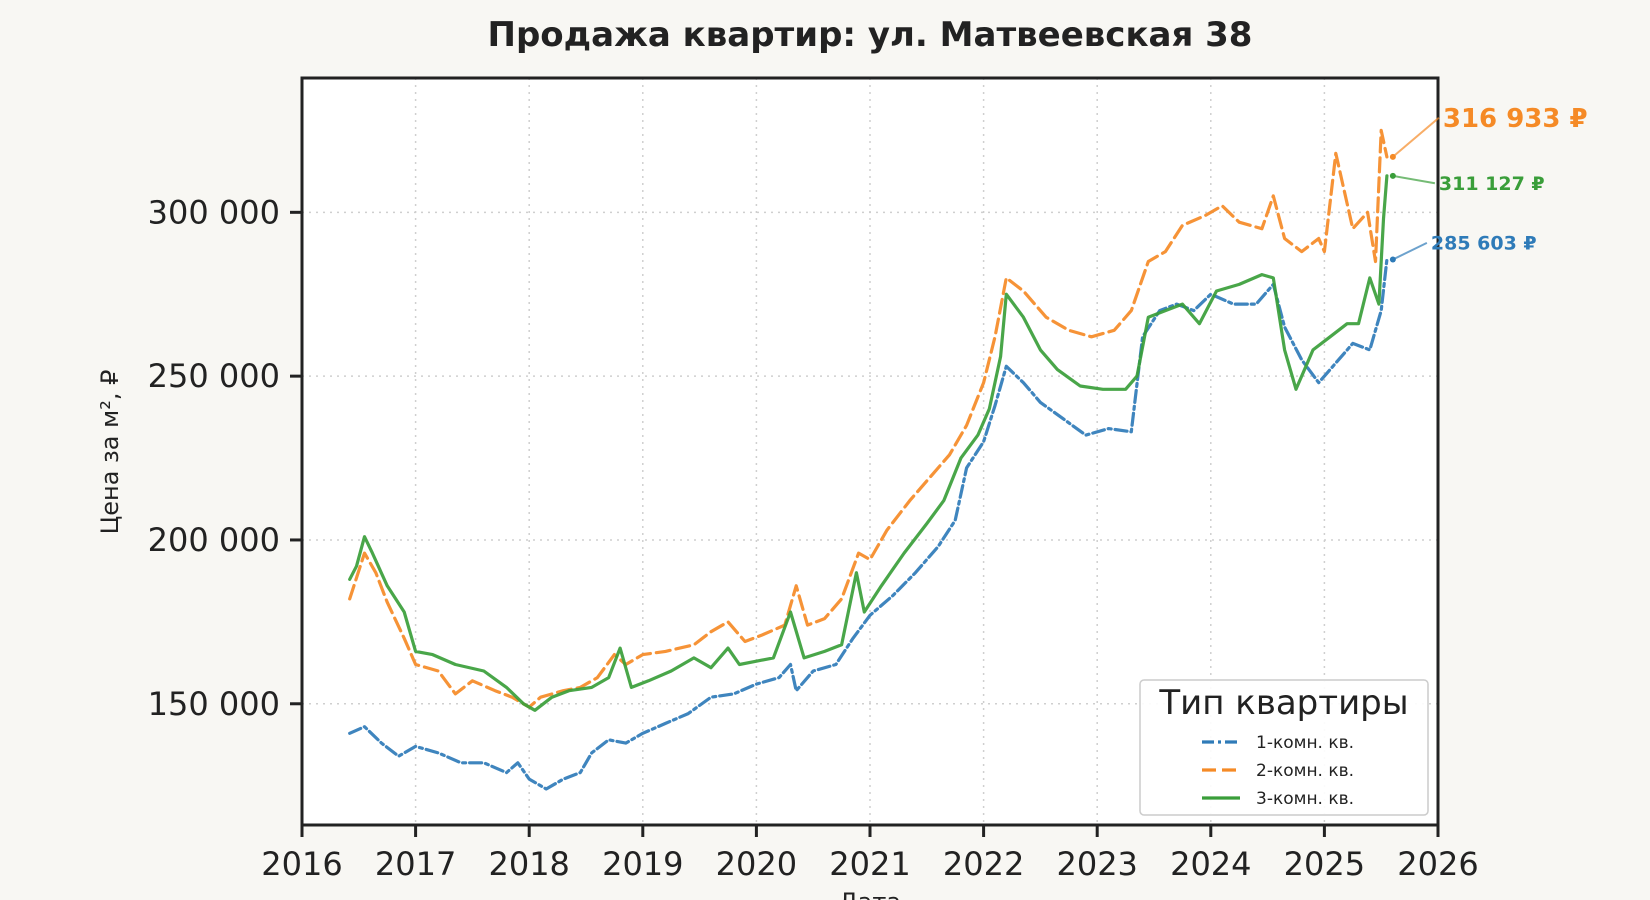 The image size is (1650, 900). What do you see at coordinates (214, 212) in the screenshot?
I see `y-tick-label: 300 000` at bounding box center [214, 212].